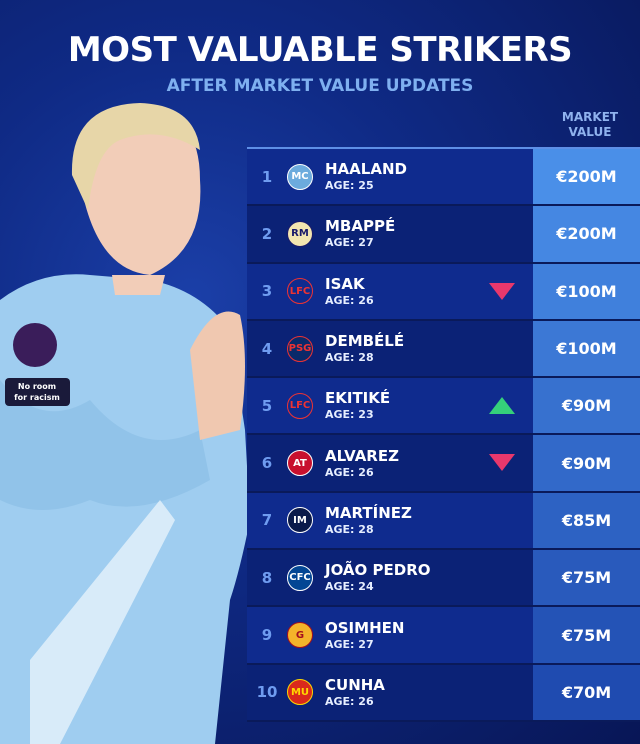  Describe the element at coordinates (590, 117) in the screenshot. I see `header-line-1: MARKET` at that location.